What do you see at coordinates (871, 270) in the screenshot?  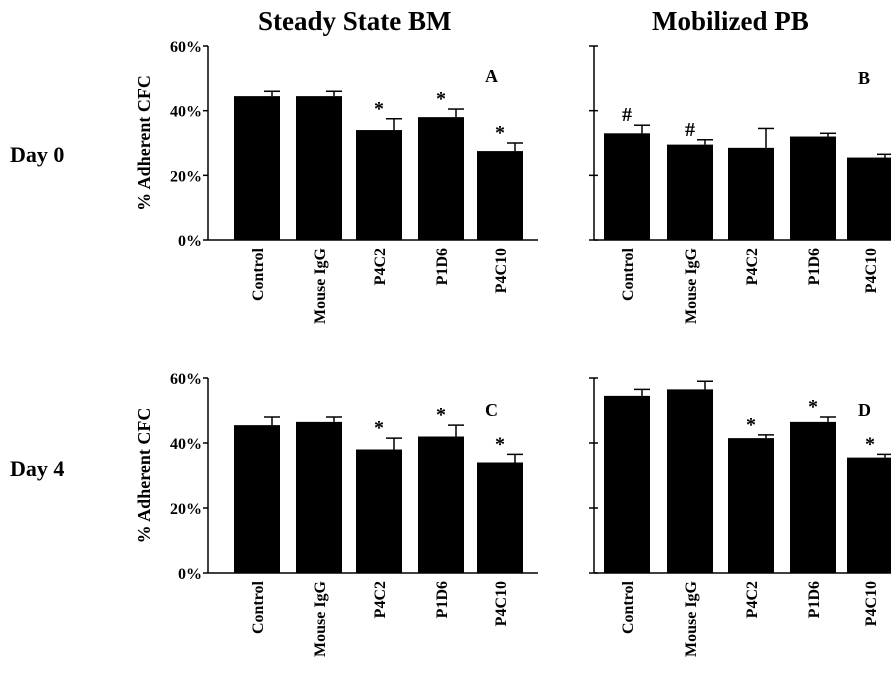 I see `category-label-b: P4C10` at bounding box center [871, 270].